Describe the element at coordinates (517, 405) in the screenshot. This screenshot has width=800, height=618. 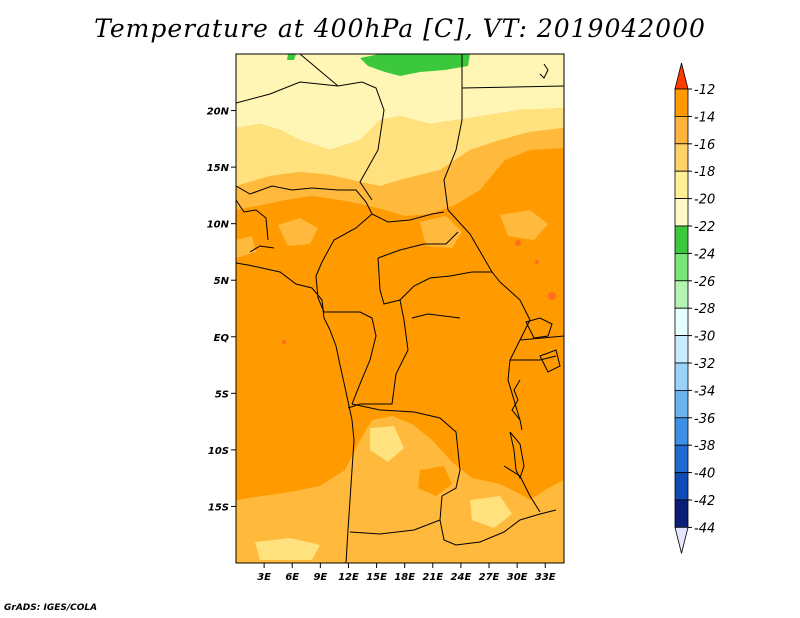
I see `coast-ripple` at that location.